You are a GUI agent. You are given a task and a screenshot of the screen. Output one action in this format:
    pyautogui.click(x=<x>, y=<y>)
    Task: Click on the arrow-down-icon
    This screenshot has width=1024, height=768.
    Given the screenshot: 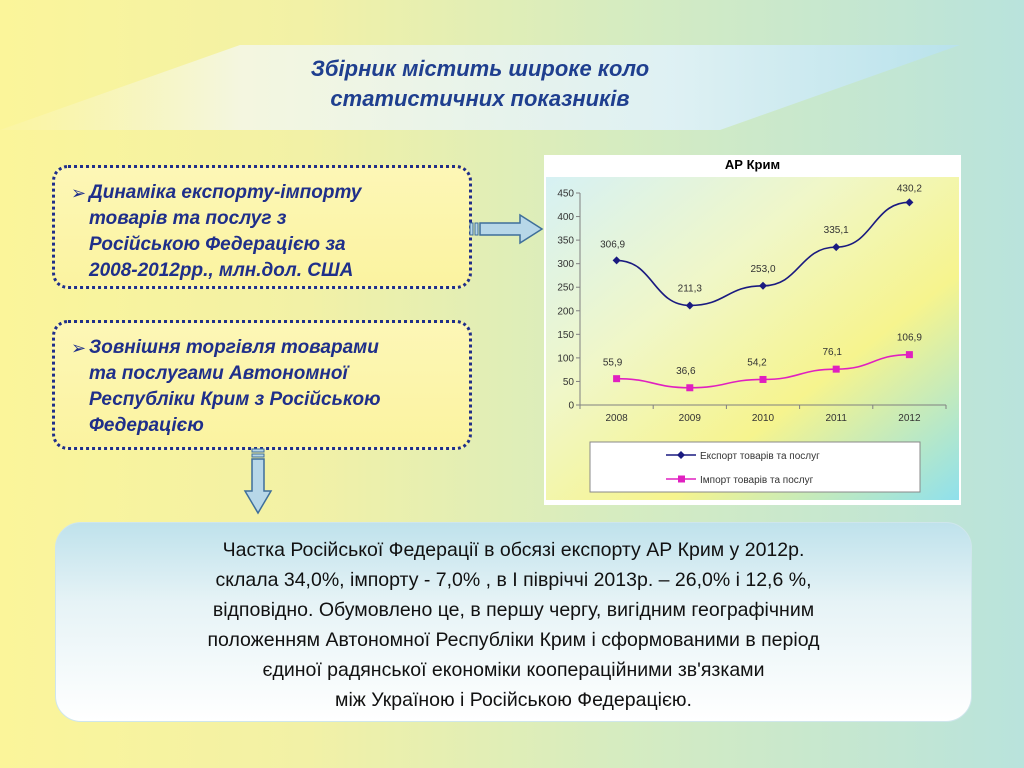 What is the action you would take?
    pyautogui.click(x=258, y=483)
    